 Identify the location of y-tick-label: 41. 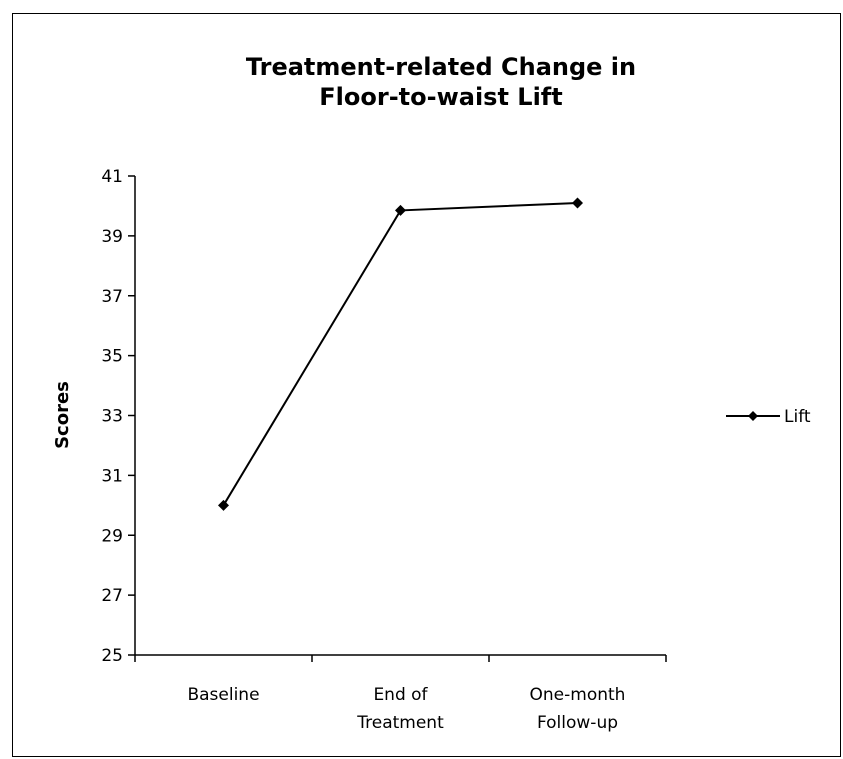
(112, 177).